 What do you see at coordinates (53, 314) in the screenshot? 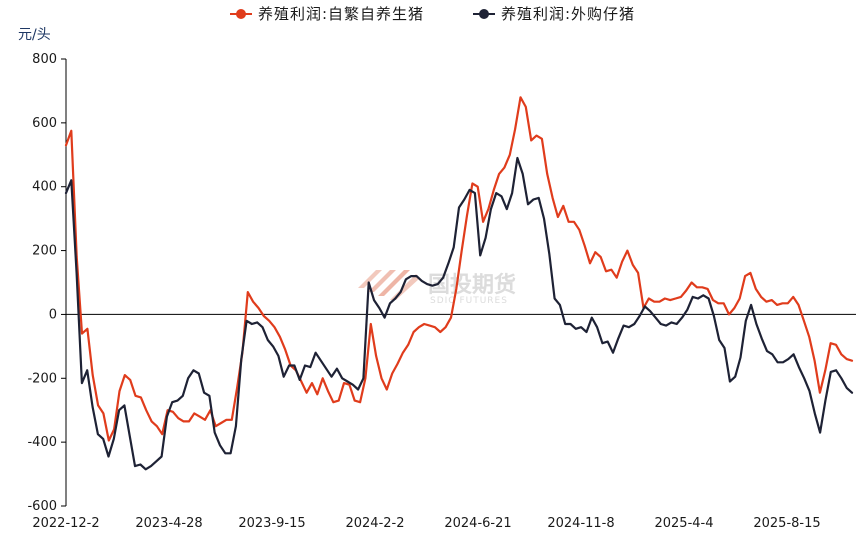
I see `y-tick-label: 0` at bounding box center [53, 314].